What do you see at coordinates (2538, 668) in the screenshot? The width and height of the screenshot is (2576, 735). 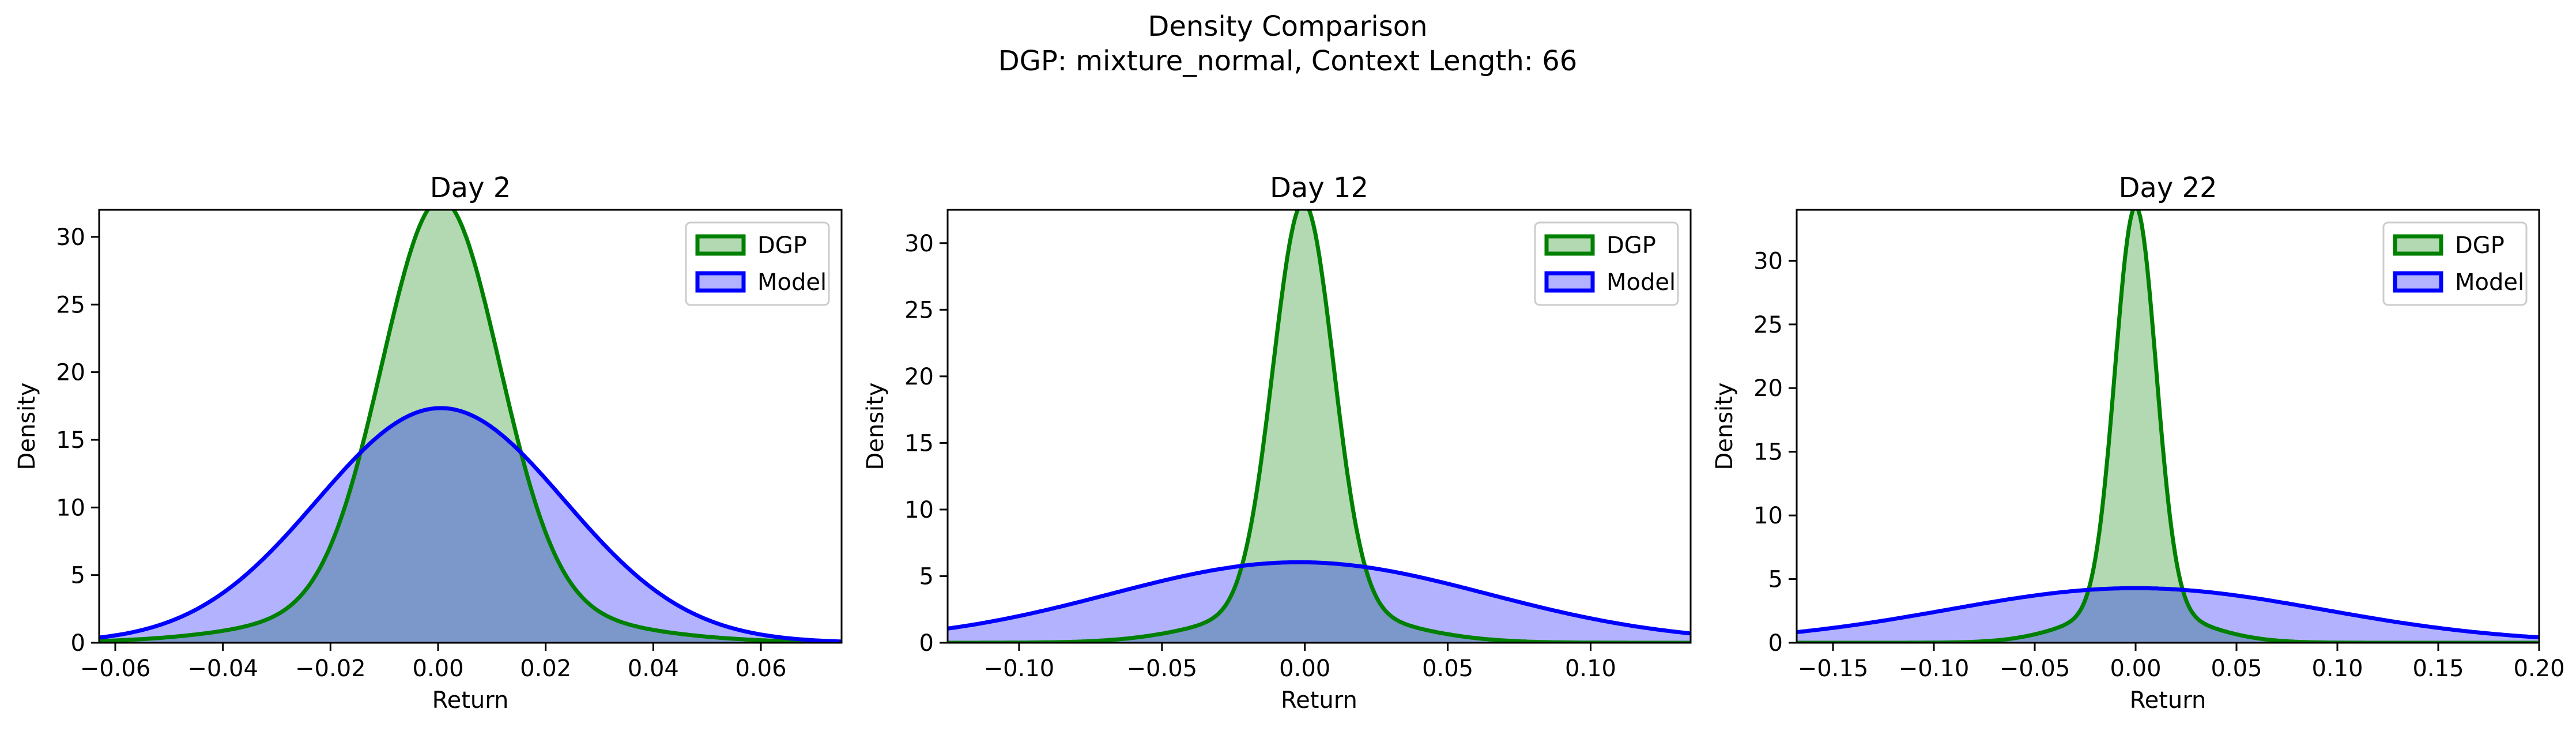 I see `x-tick-label: 0.20` at bounding box center [2538, 668].